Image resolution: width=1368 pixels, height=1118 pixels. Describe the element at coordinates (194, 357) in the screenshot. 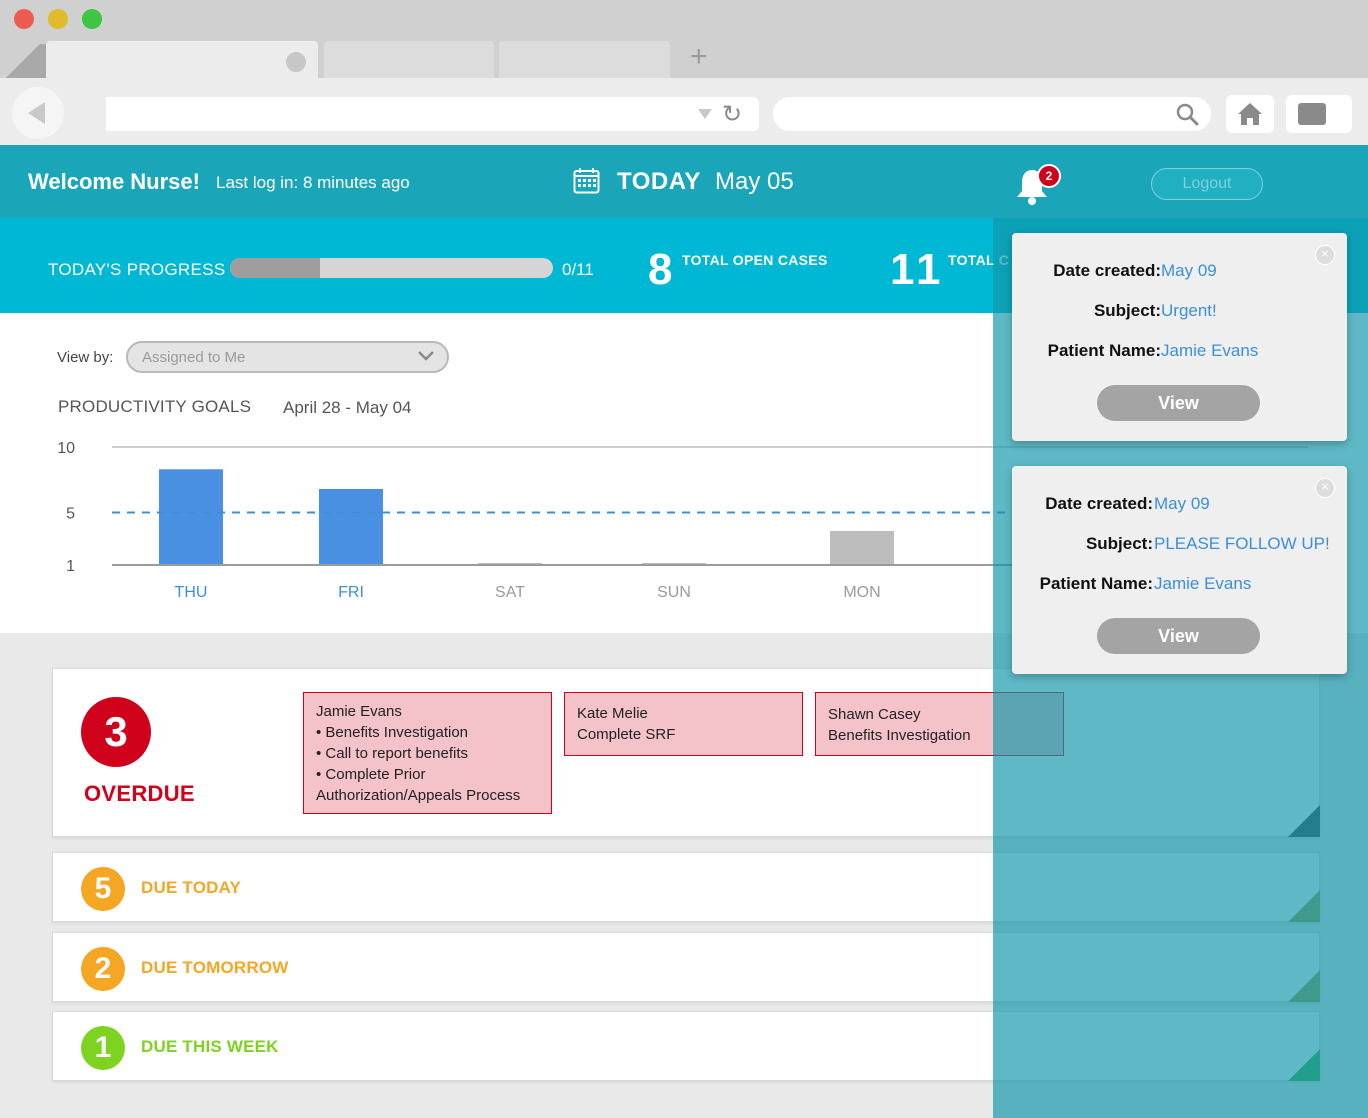

I see `viewby-selected-value: Assigned to Me` at that location.